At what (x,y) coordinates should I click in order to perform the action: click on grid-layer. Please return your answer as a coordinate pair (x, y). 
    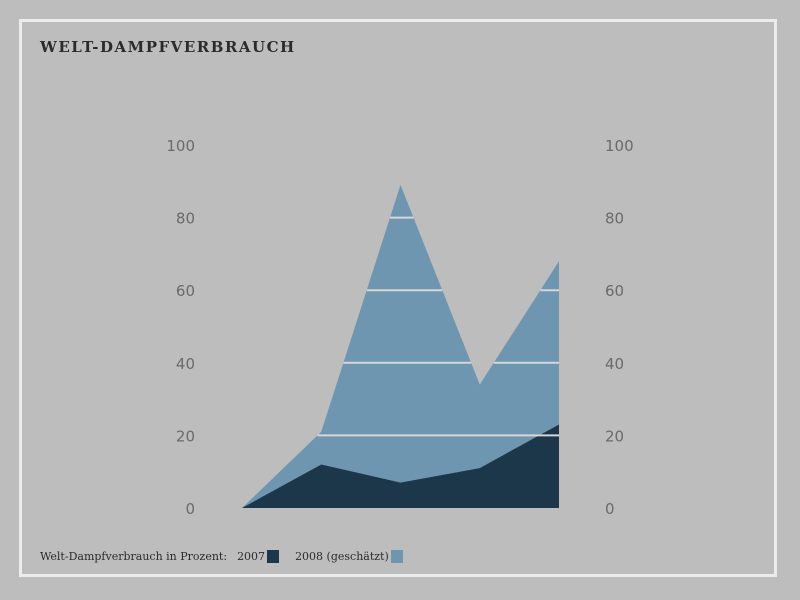
    Looking at the image, I should click on (438, 326).